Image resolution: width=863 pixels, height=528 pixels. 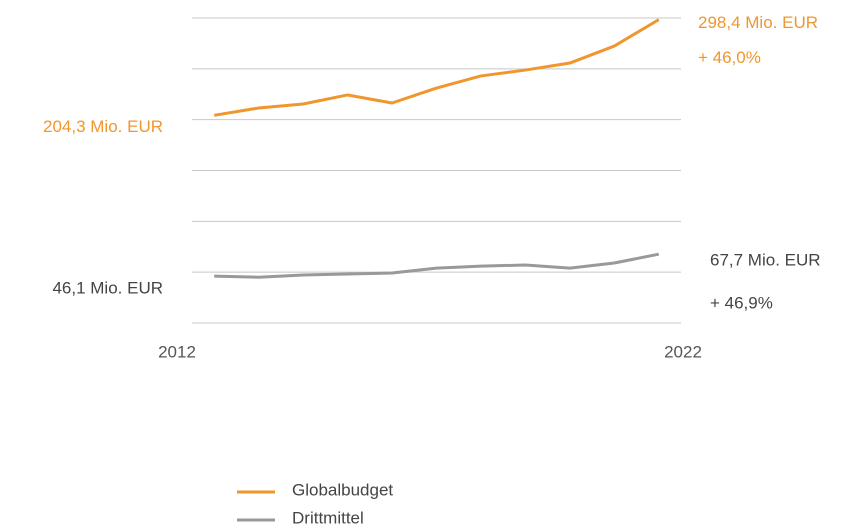 I want to click on legend-label: Drittmittel, so click(x=328, y=517).